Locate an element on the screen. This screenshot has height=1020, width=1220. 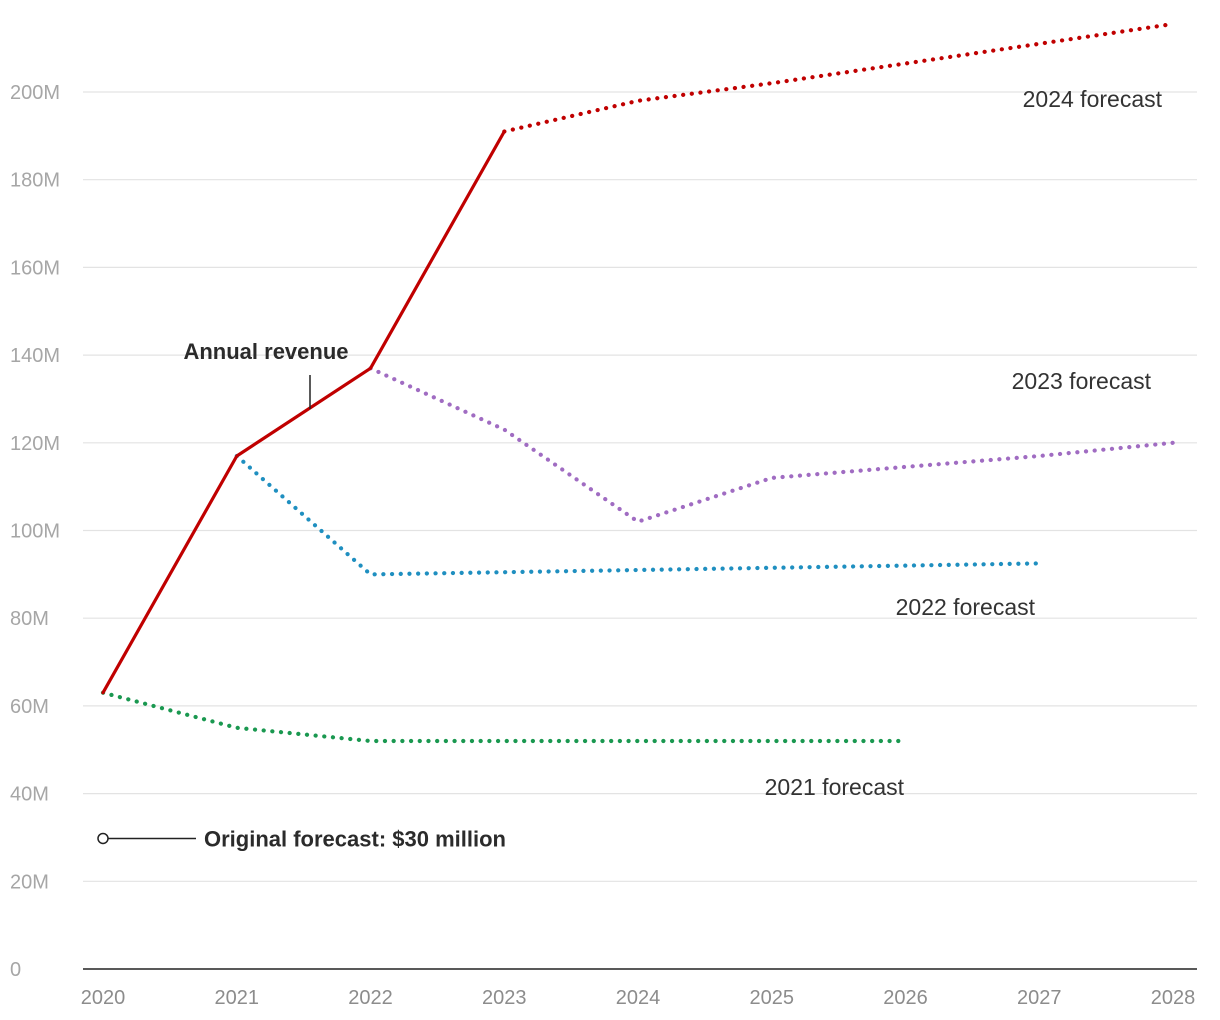
y-tick-label: 100M is located at coordinates (35, 532).